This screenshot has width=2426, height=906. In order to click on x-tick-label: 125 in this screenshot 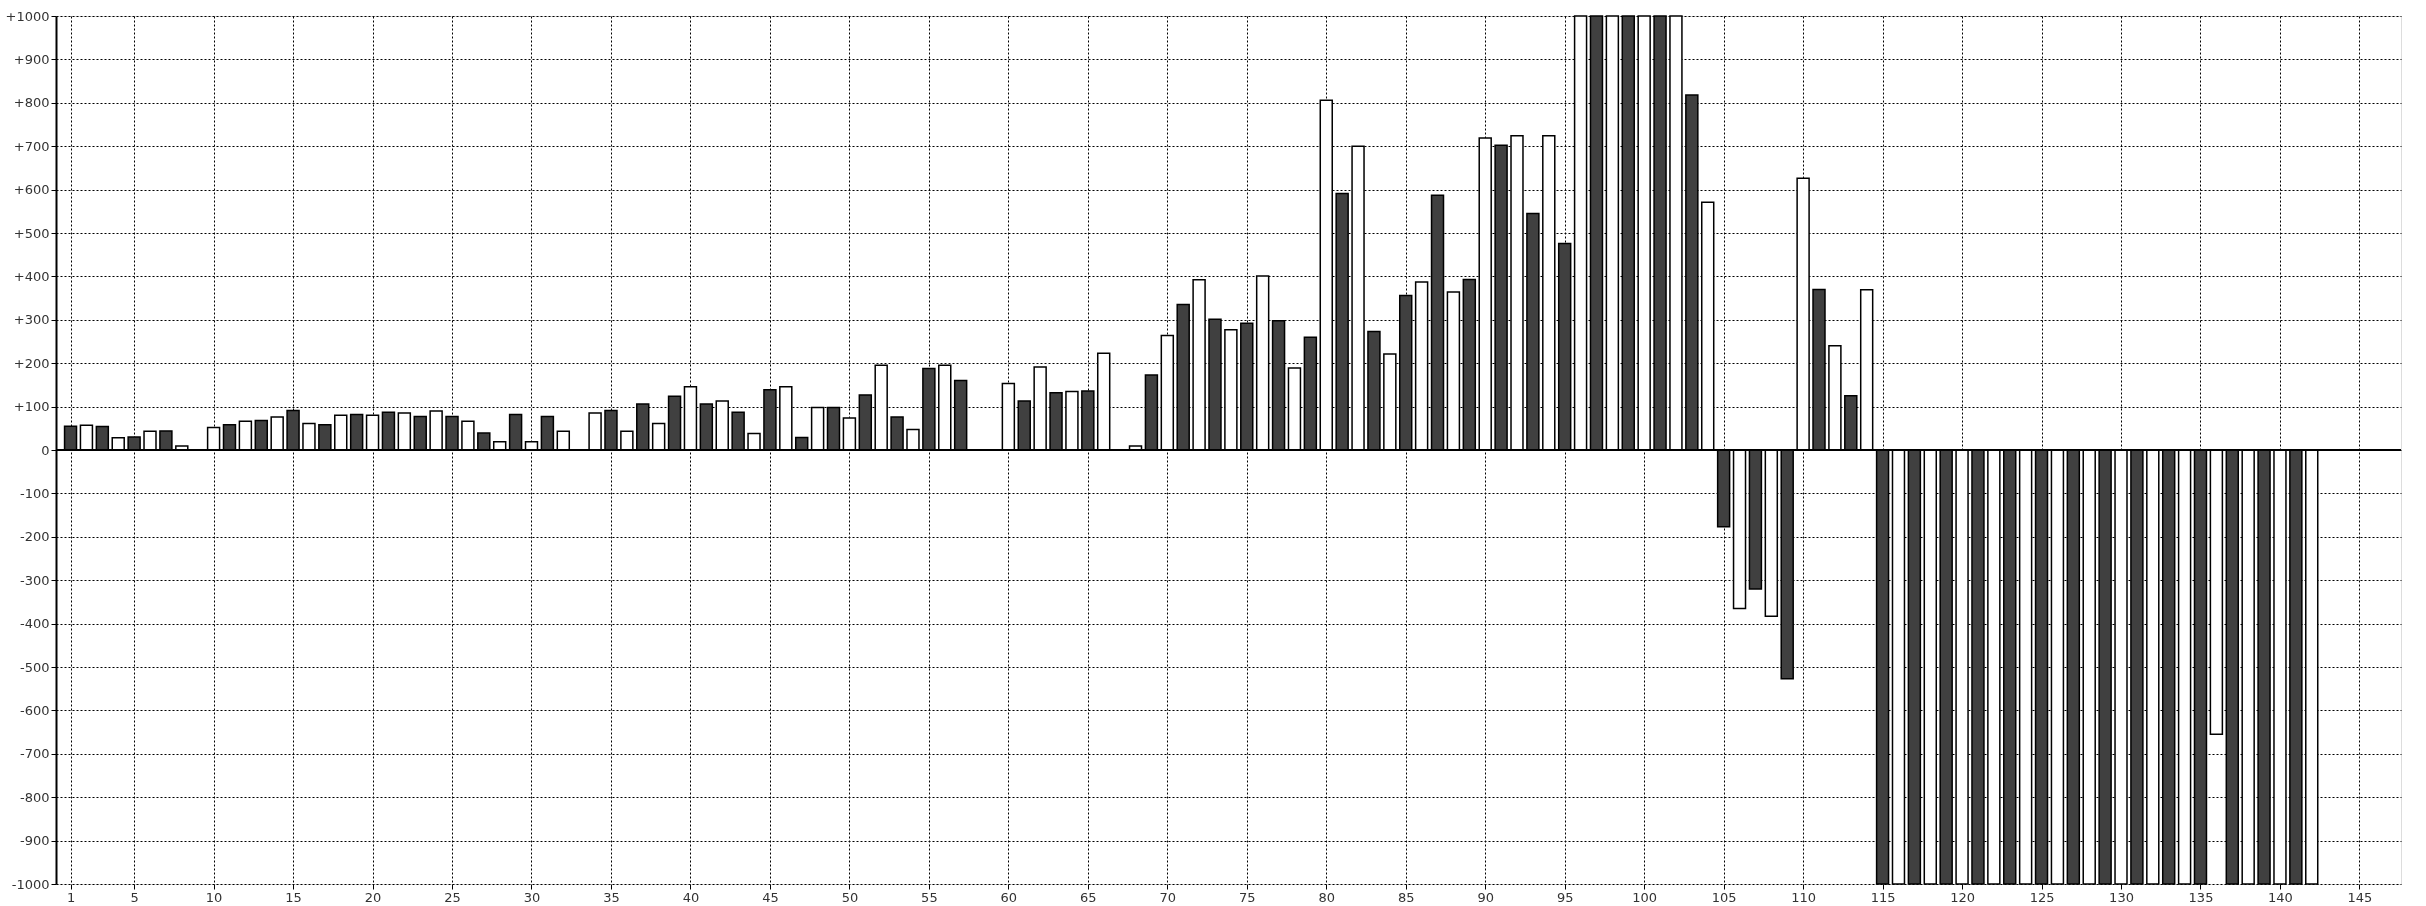, I will do `click(2042, 897)`.